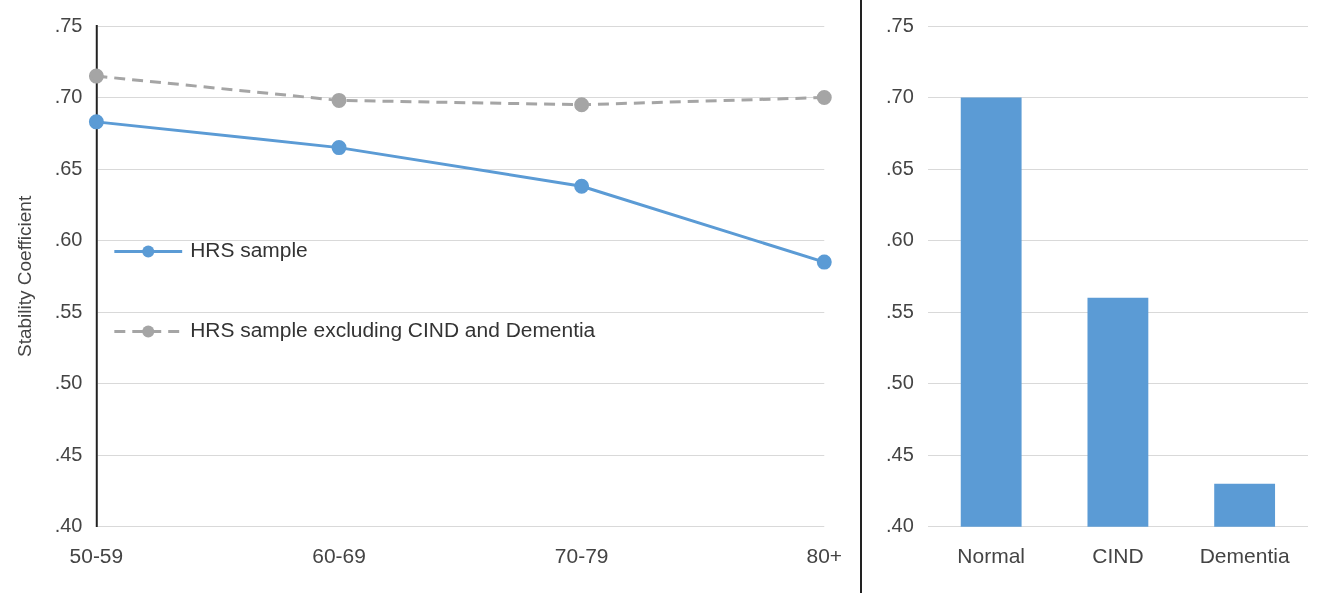 This screenshot has width=1340, height=593. What do you see at coordinates (991, 556) in the screenshot?
I see `x-tick-label: Normal` at bounding box center [991, 556].